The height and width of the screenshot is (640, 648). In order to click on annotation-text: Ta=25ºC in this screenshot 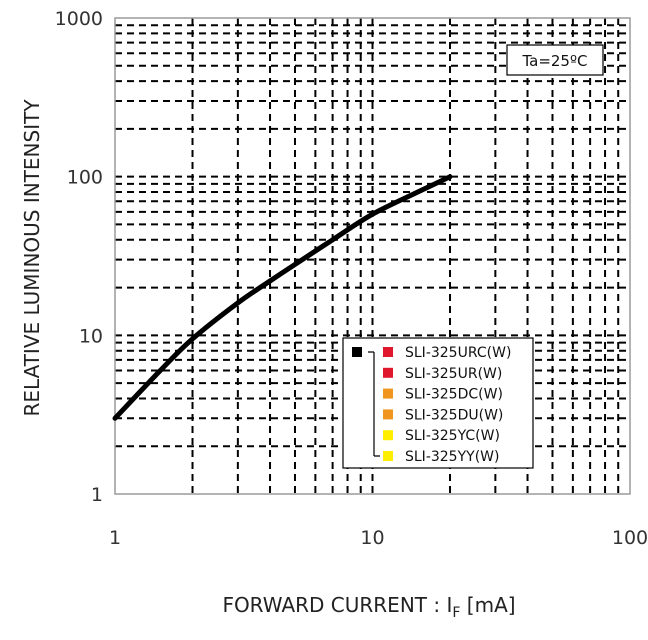, I will do `click(554, 61)`.